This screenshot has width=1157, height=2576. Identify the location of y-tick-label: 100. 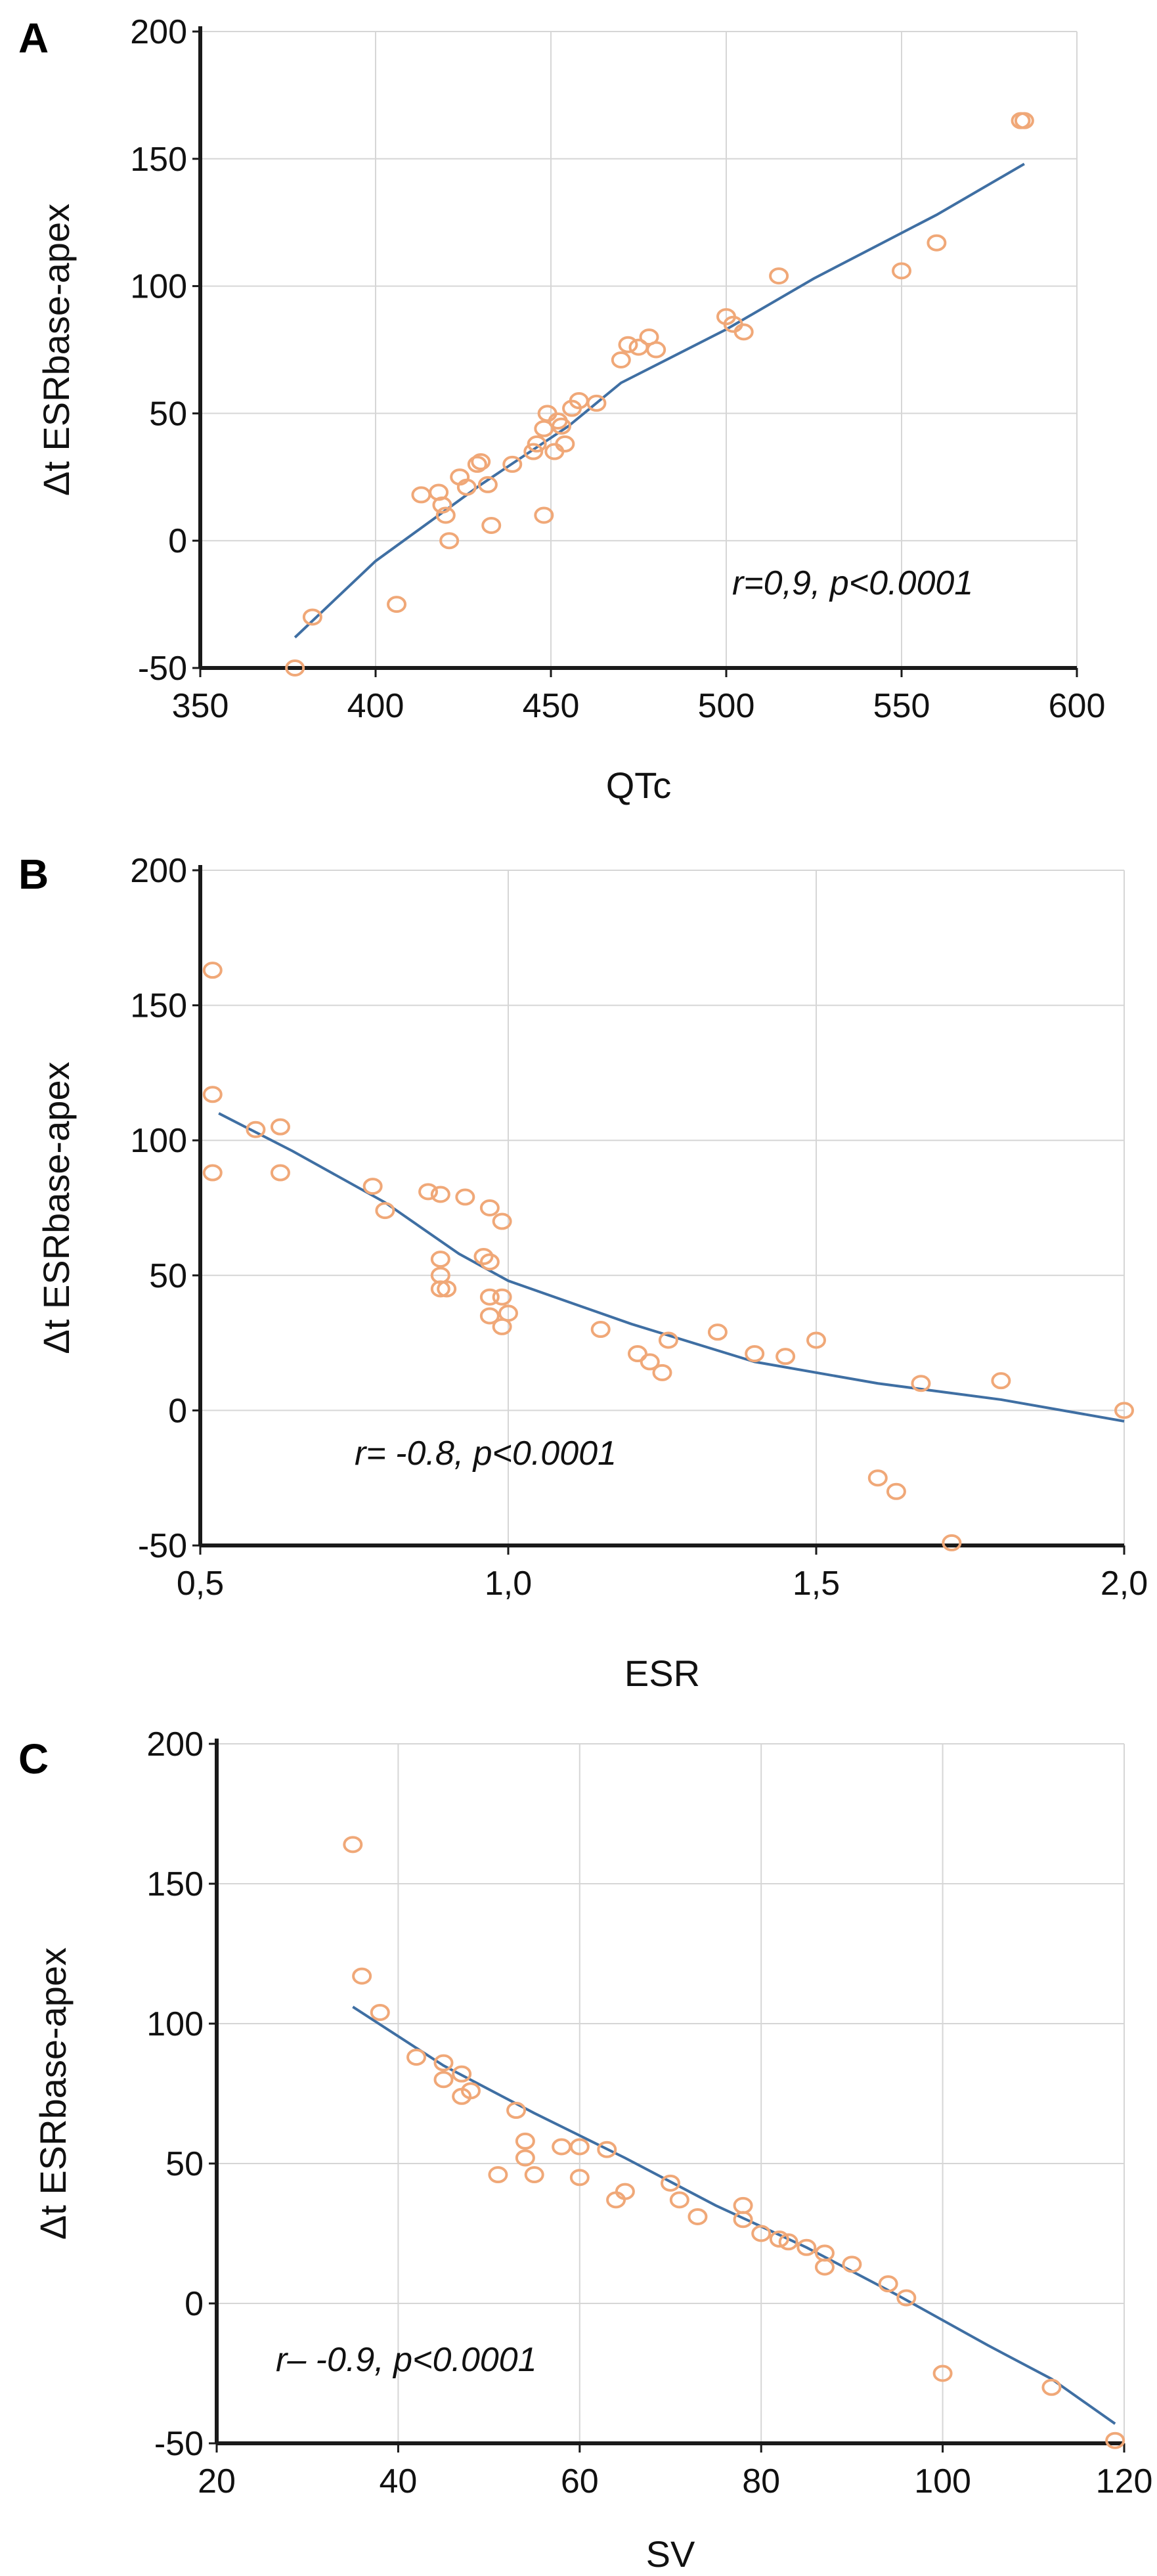
(175, 2024).